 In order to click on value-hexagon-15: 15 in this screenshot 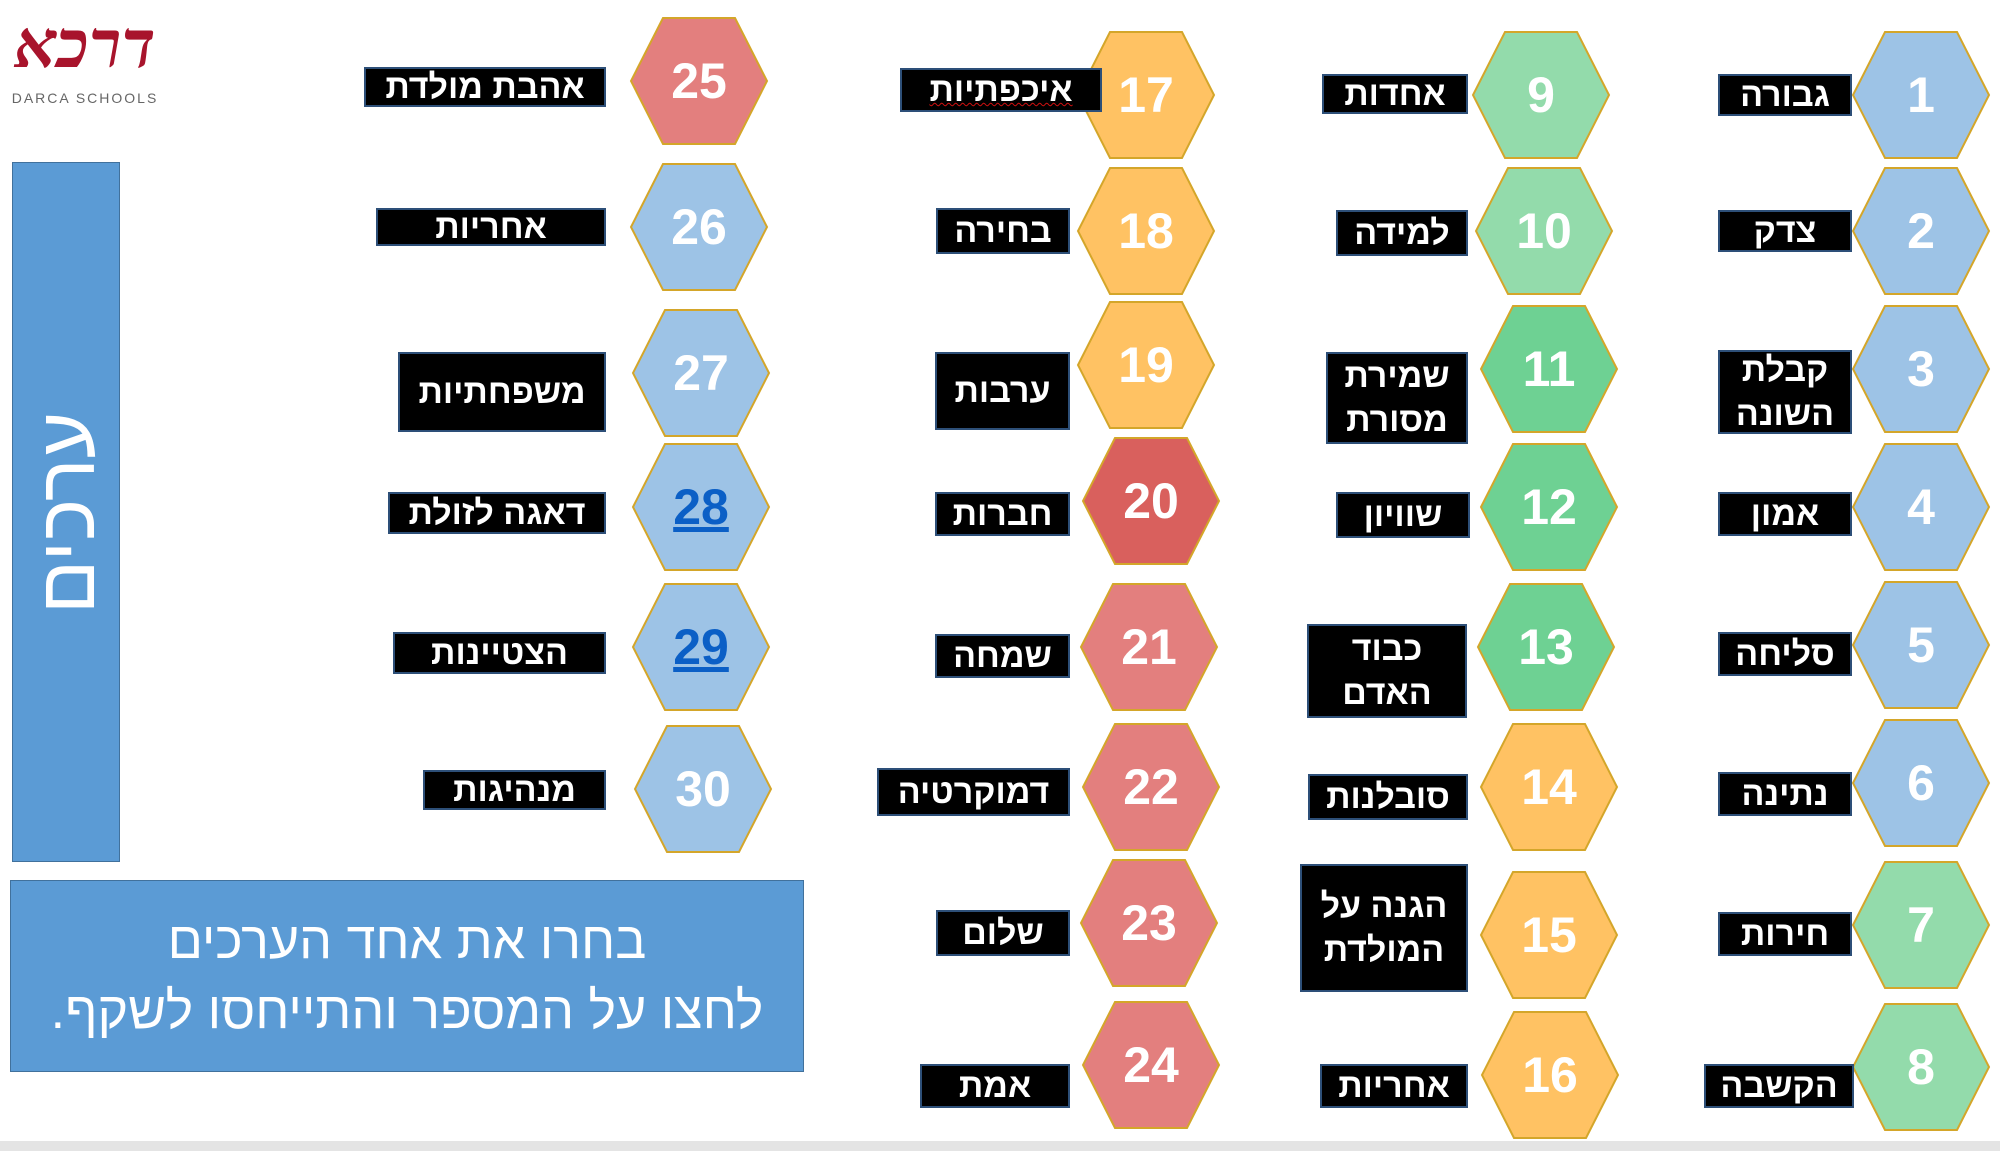, I will do `click(1549, 935)`.